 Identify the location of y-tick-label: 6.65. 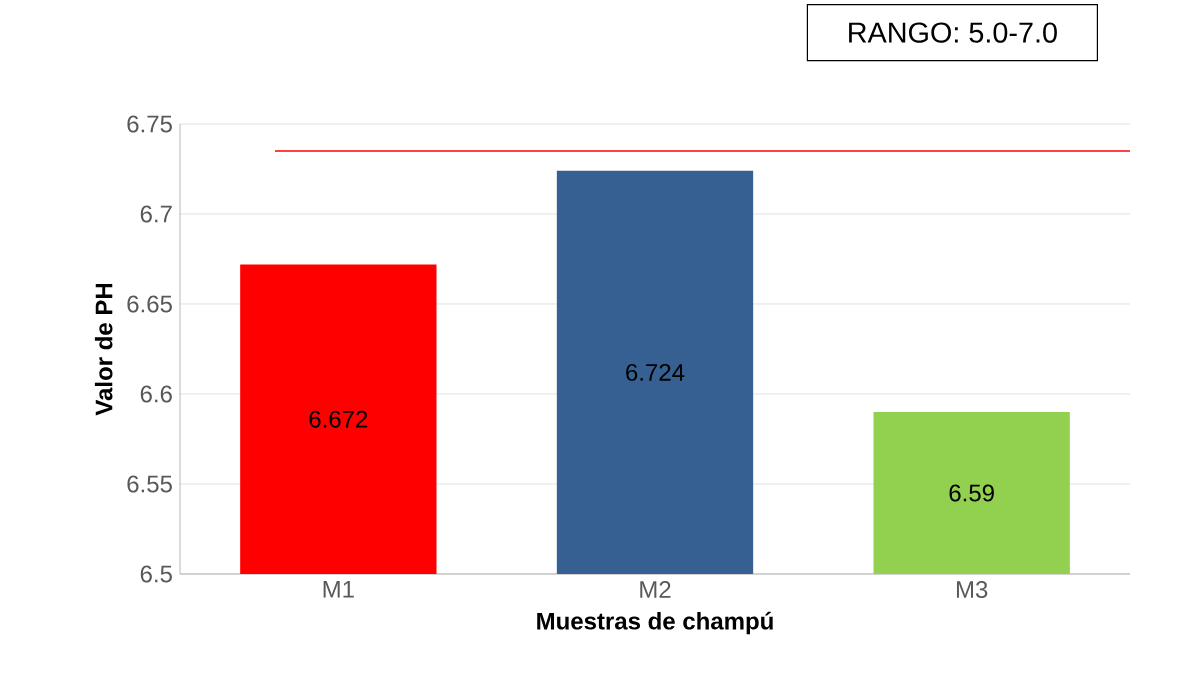
(149, 304).